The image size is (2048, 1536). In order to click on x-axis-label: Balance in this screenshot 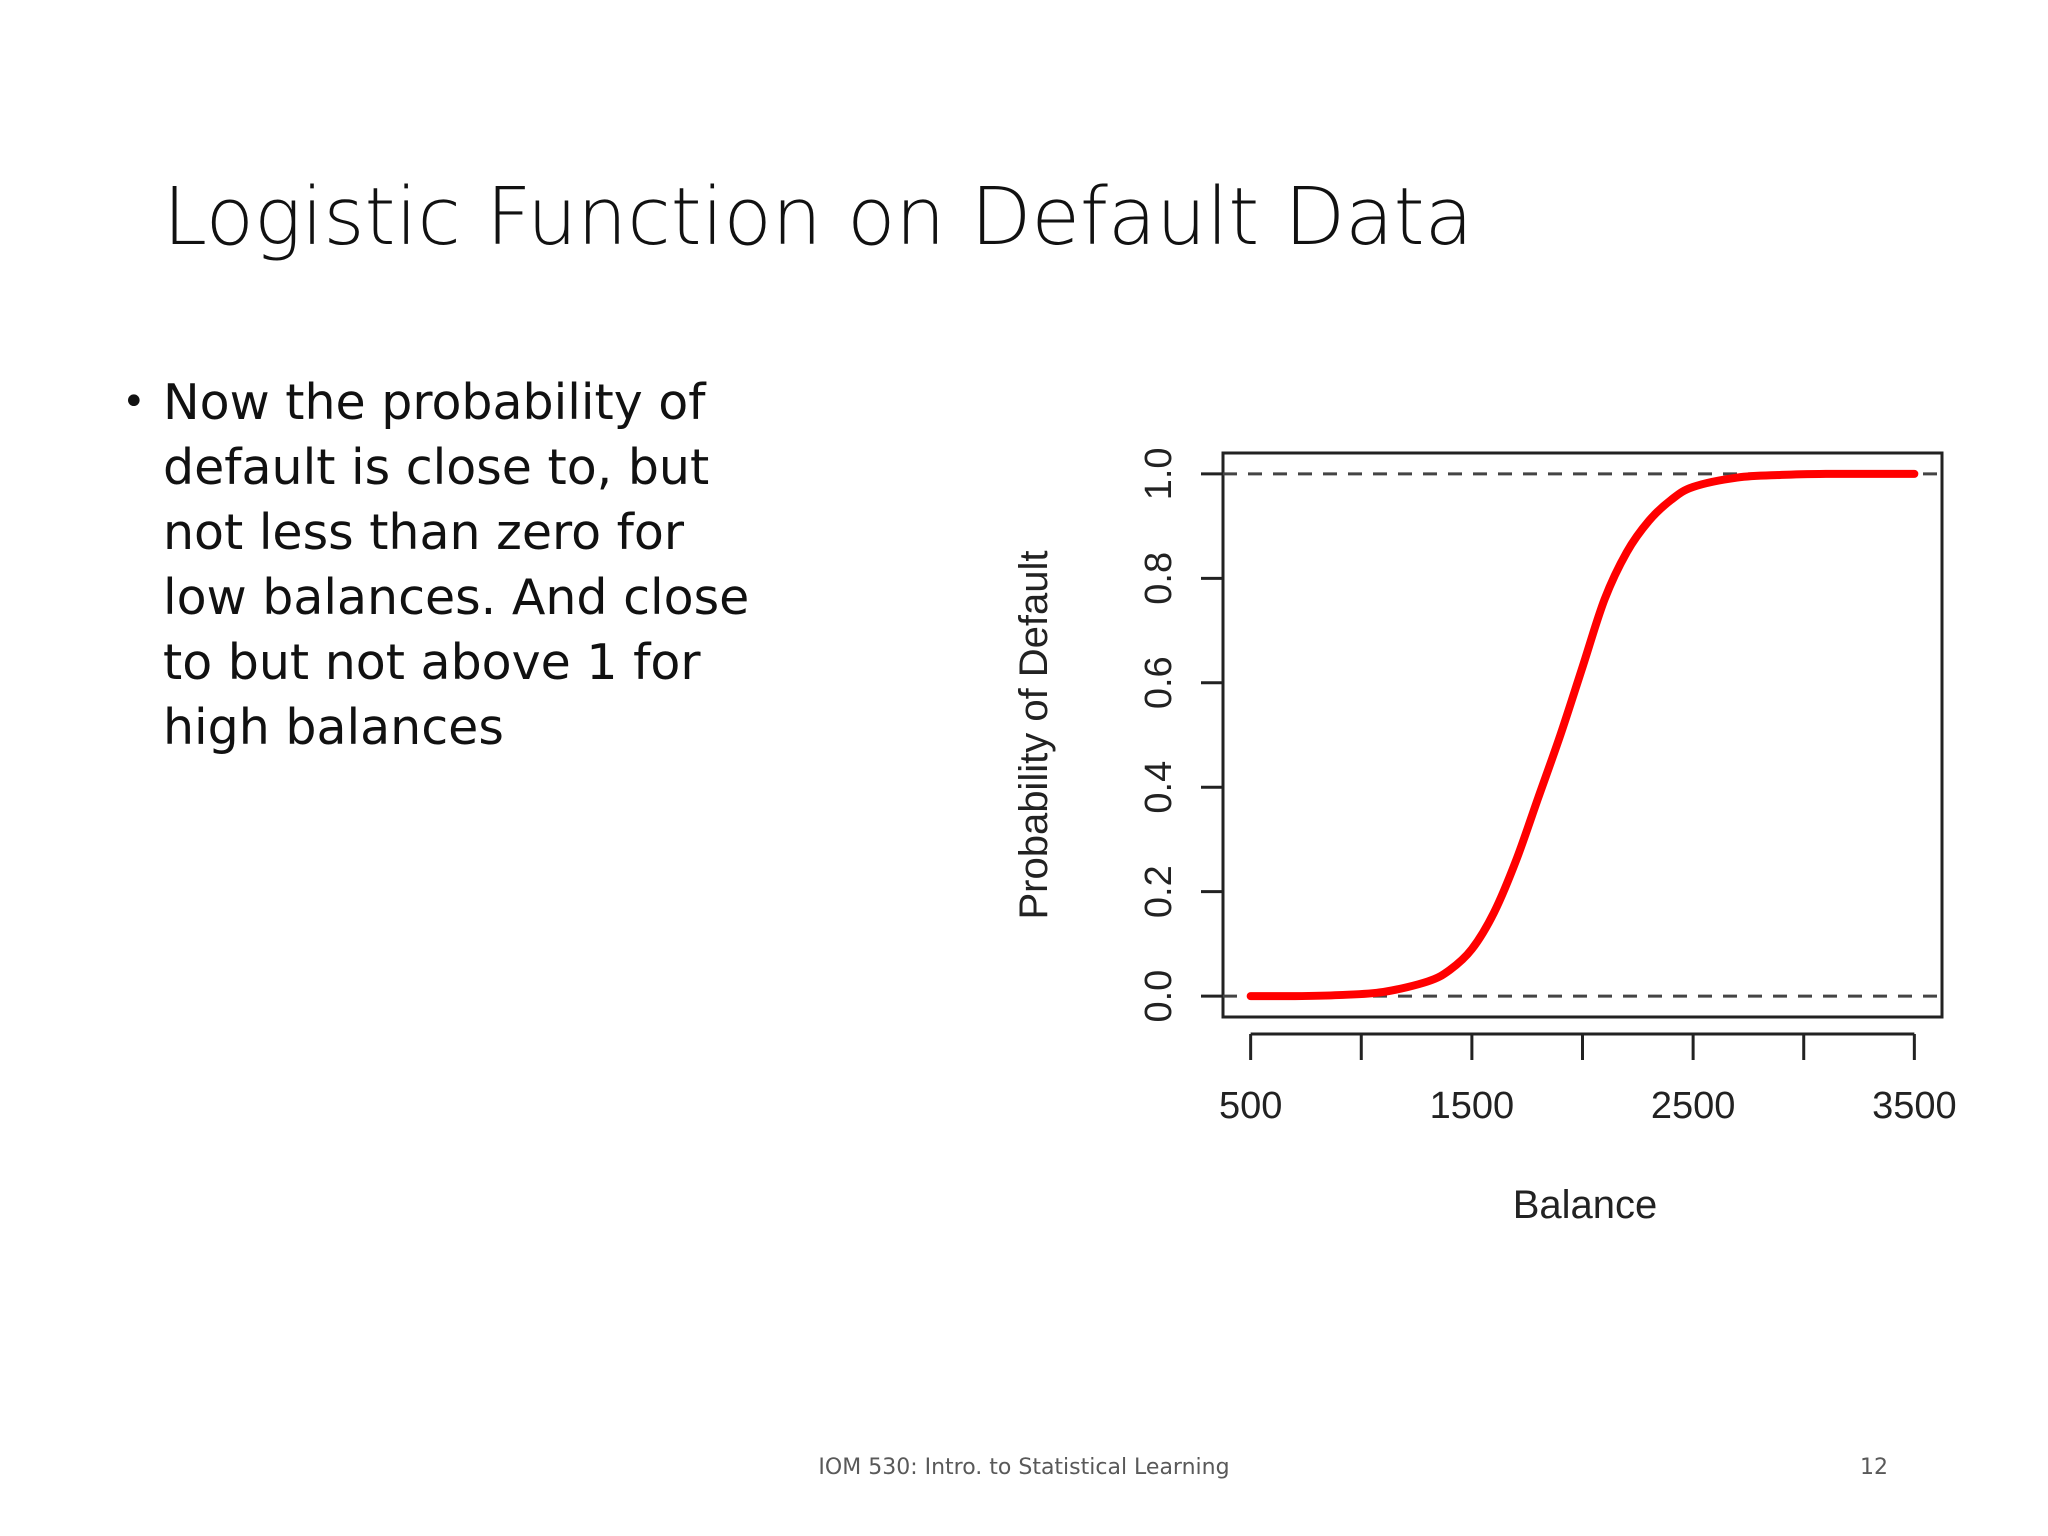, I will do `click(1585, 1205)`.